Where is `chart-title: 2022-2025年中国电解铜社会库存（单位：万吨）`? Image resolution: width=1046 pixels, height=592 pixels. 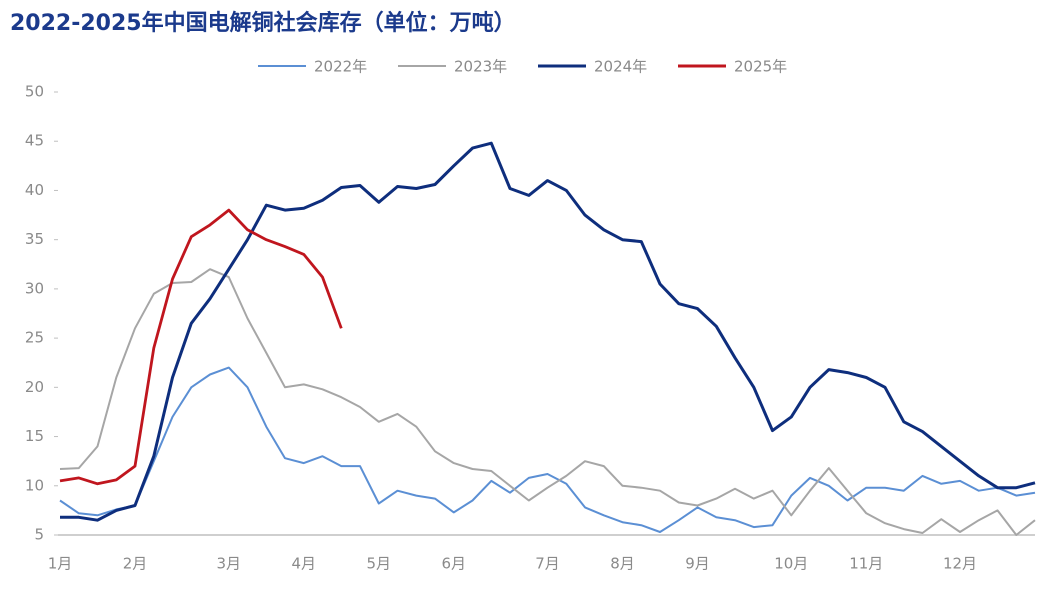 chart-title: 2022-2025年中国电解铜社会库存（单位：万吨） is located at coordinates (263, 23).